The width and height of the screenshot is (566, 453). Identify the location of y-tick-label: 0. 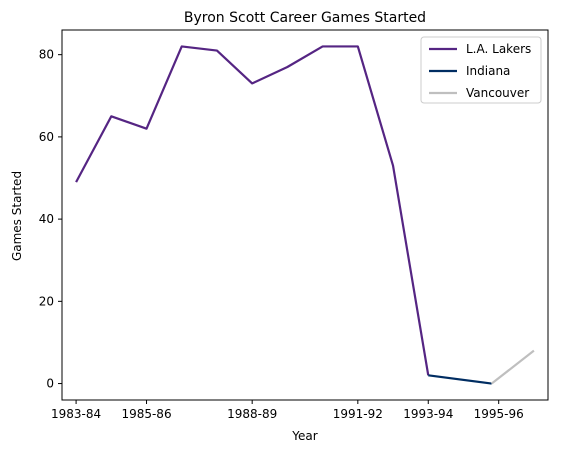
(50, 384).